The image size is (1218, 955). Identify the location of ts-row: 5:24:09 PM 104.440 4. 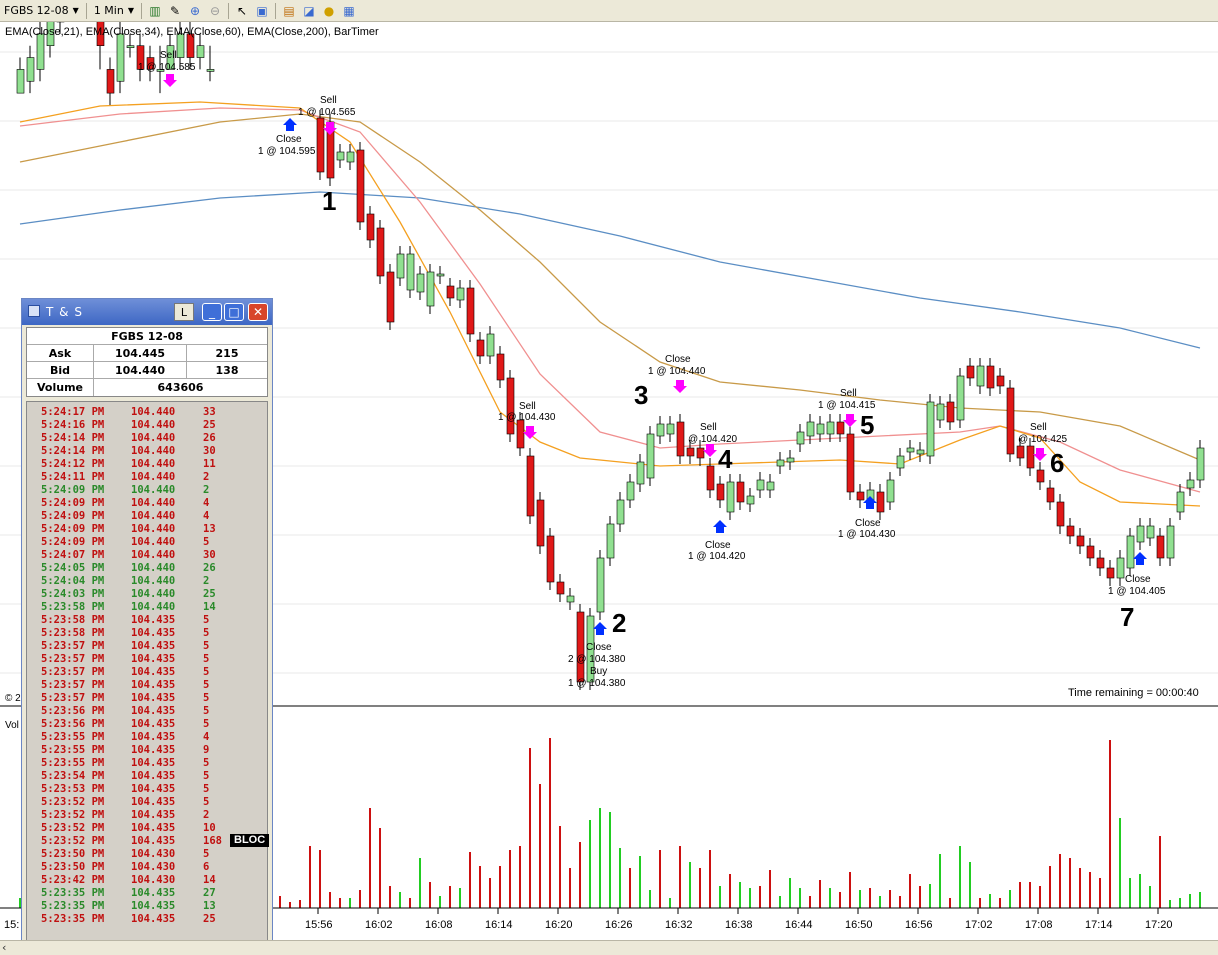
(147, 503).